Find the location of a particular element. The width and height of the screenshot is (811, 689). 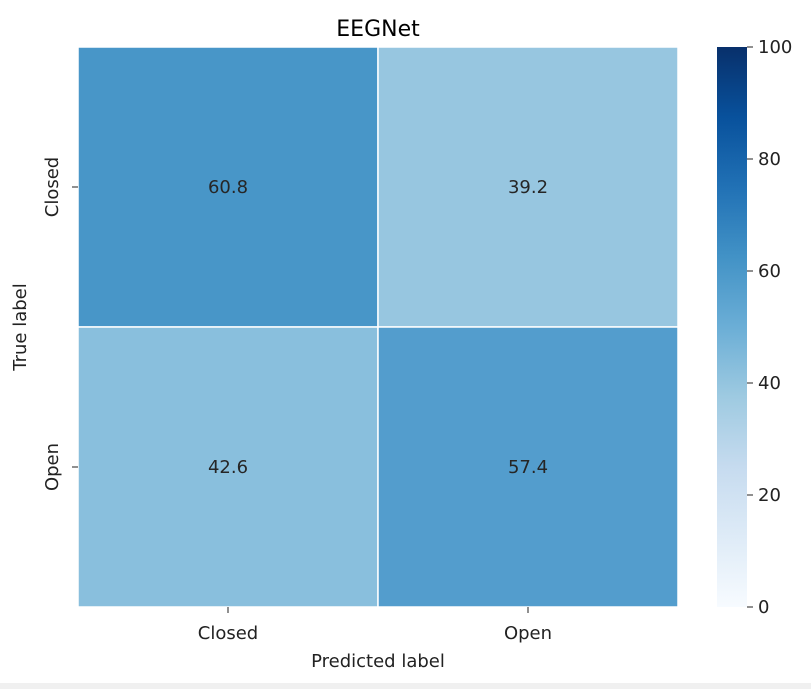

cell-value-label: 60.8 is located at coordinates (228, 187).